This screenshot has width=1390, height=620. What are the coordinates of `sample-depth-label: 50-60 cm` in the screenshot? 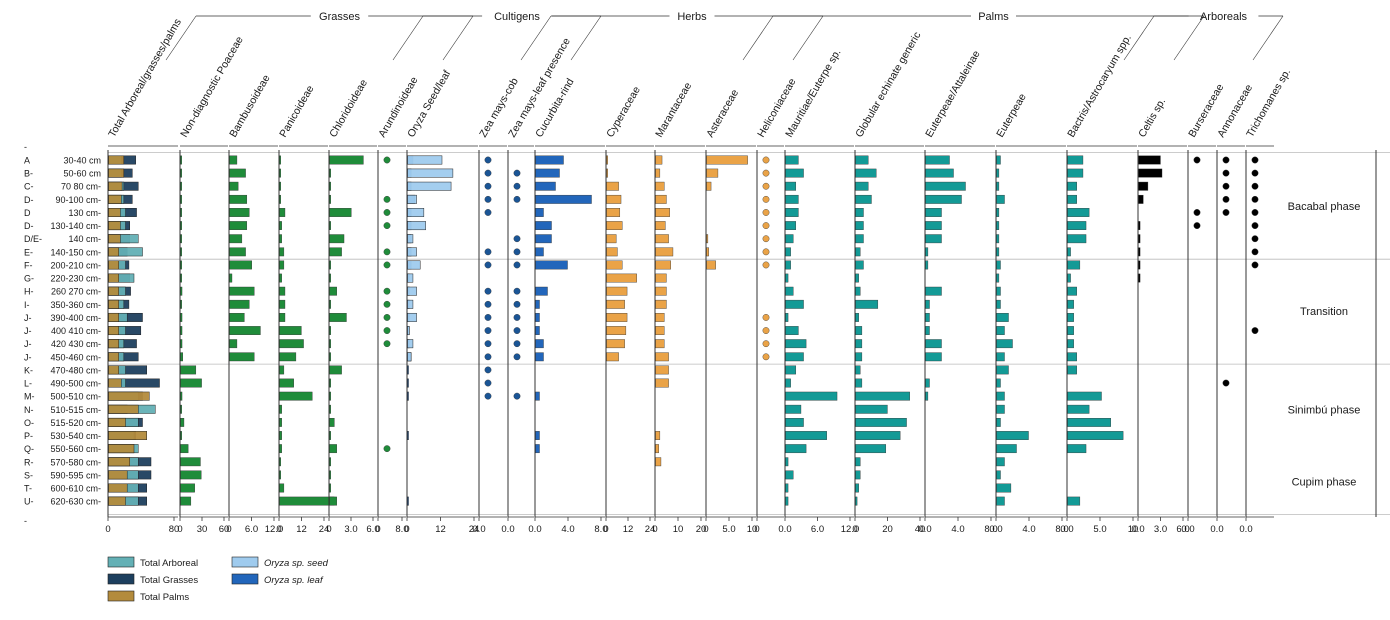 It's located at (82, 174).